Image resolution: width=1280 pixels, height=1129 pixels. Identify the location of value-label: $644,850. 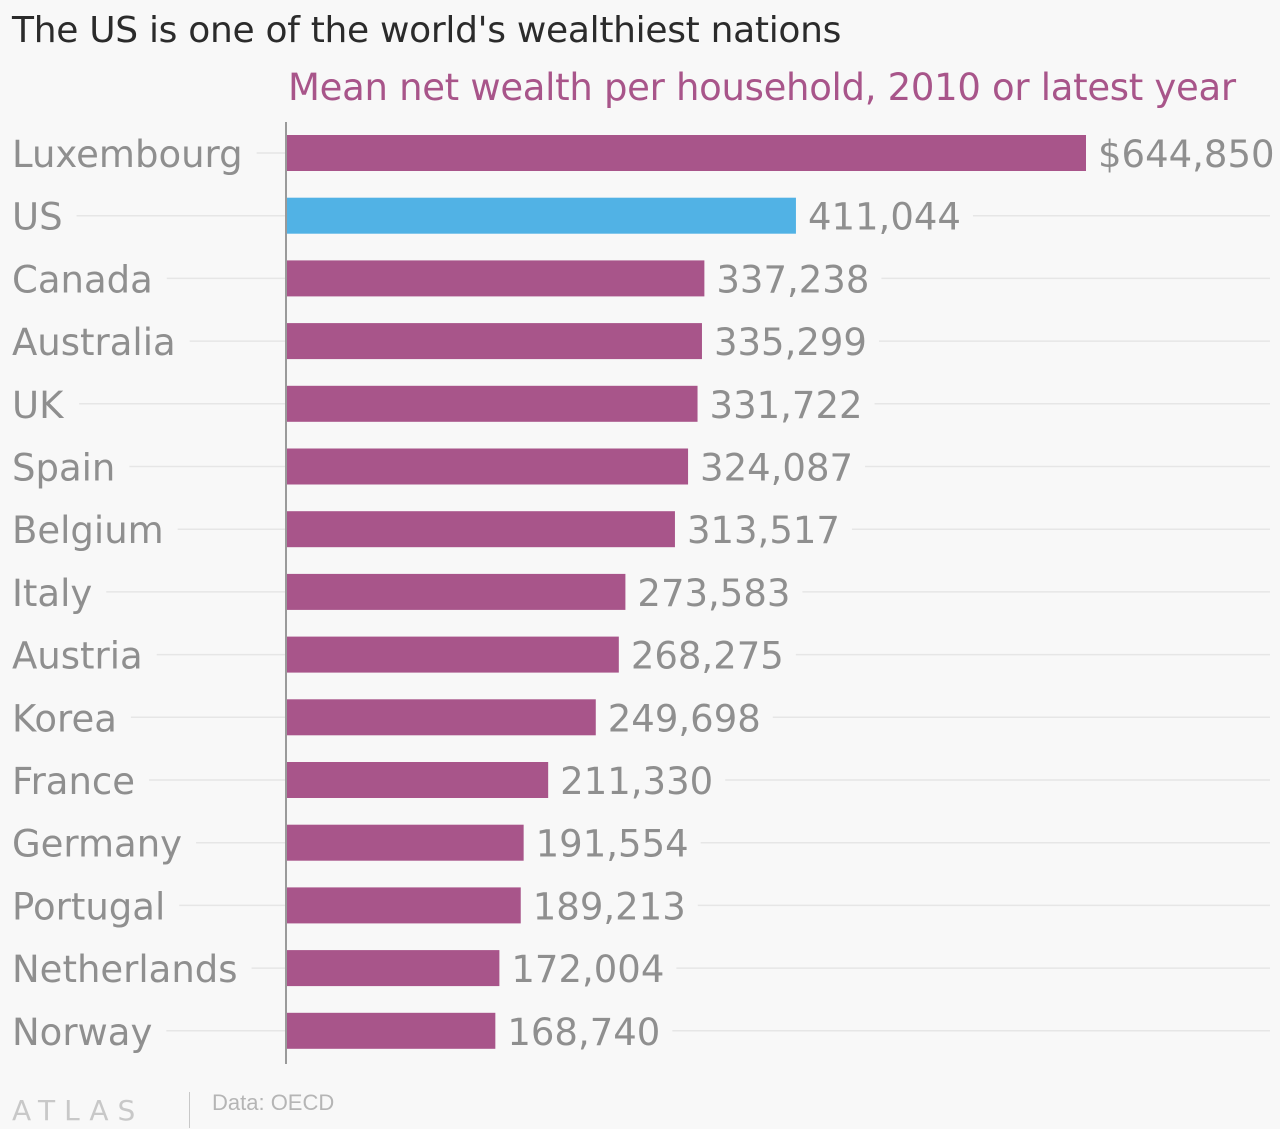
(1186, 154).